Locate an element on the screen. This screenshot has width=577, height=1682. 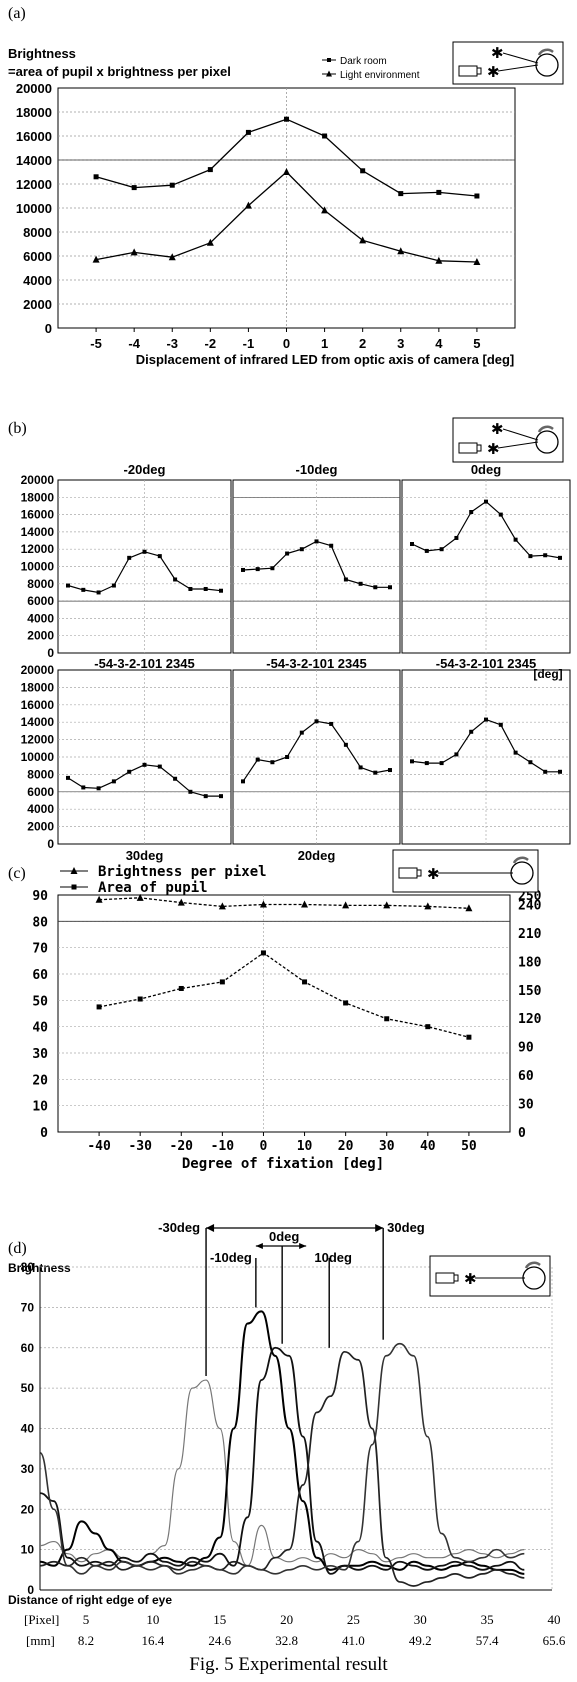
ytick-left-c: 80 is located at coordinates (40, 922).